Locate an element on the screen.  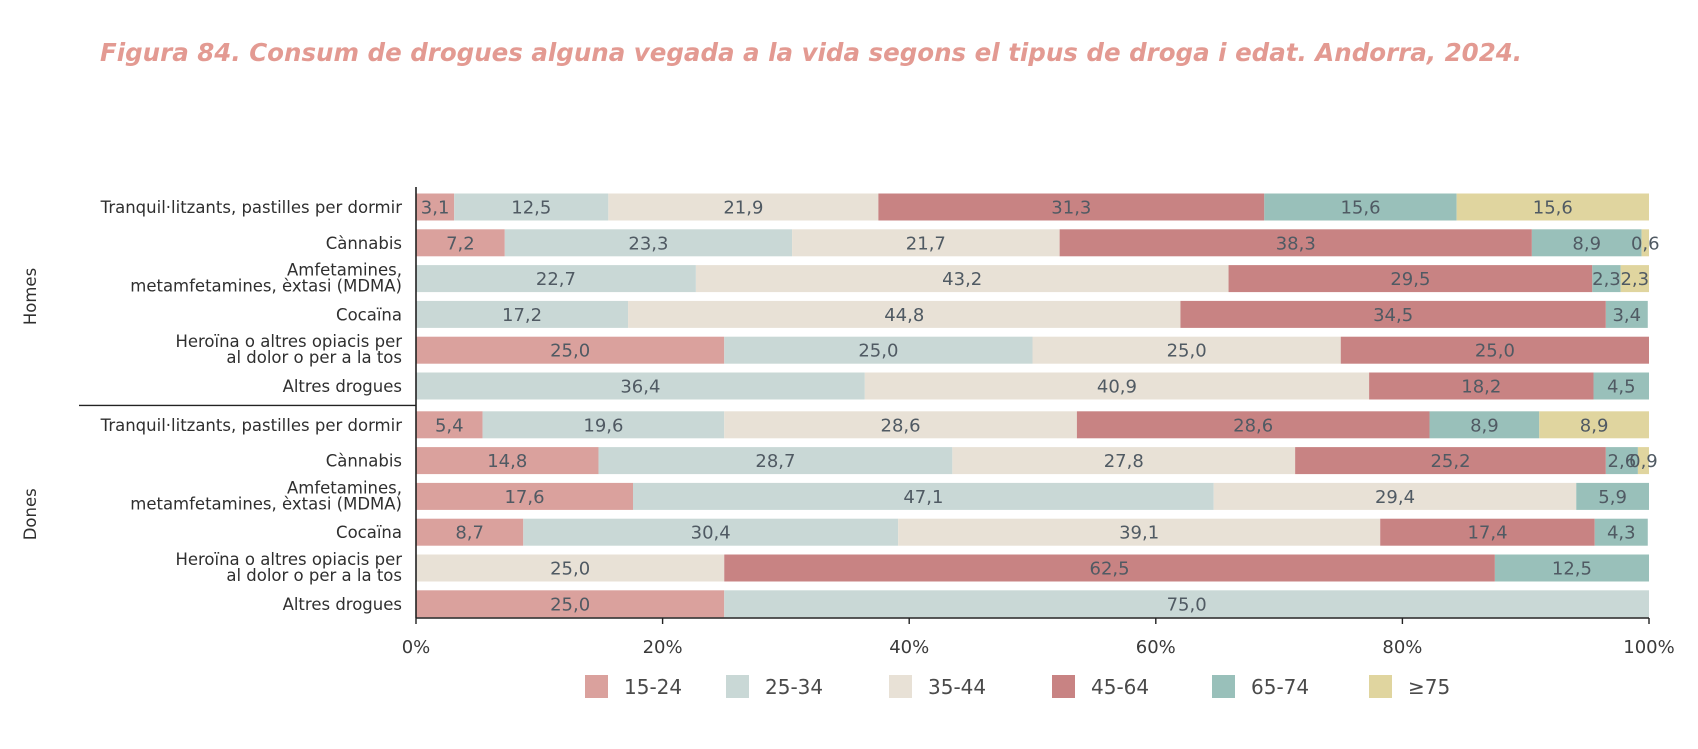
value-label: 30,4 is located at coordinates (711, 533).